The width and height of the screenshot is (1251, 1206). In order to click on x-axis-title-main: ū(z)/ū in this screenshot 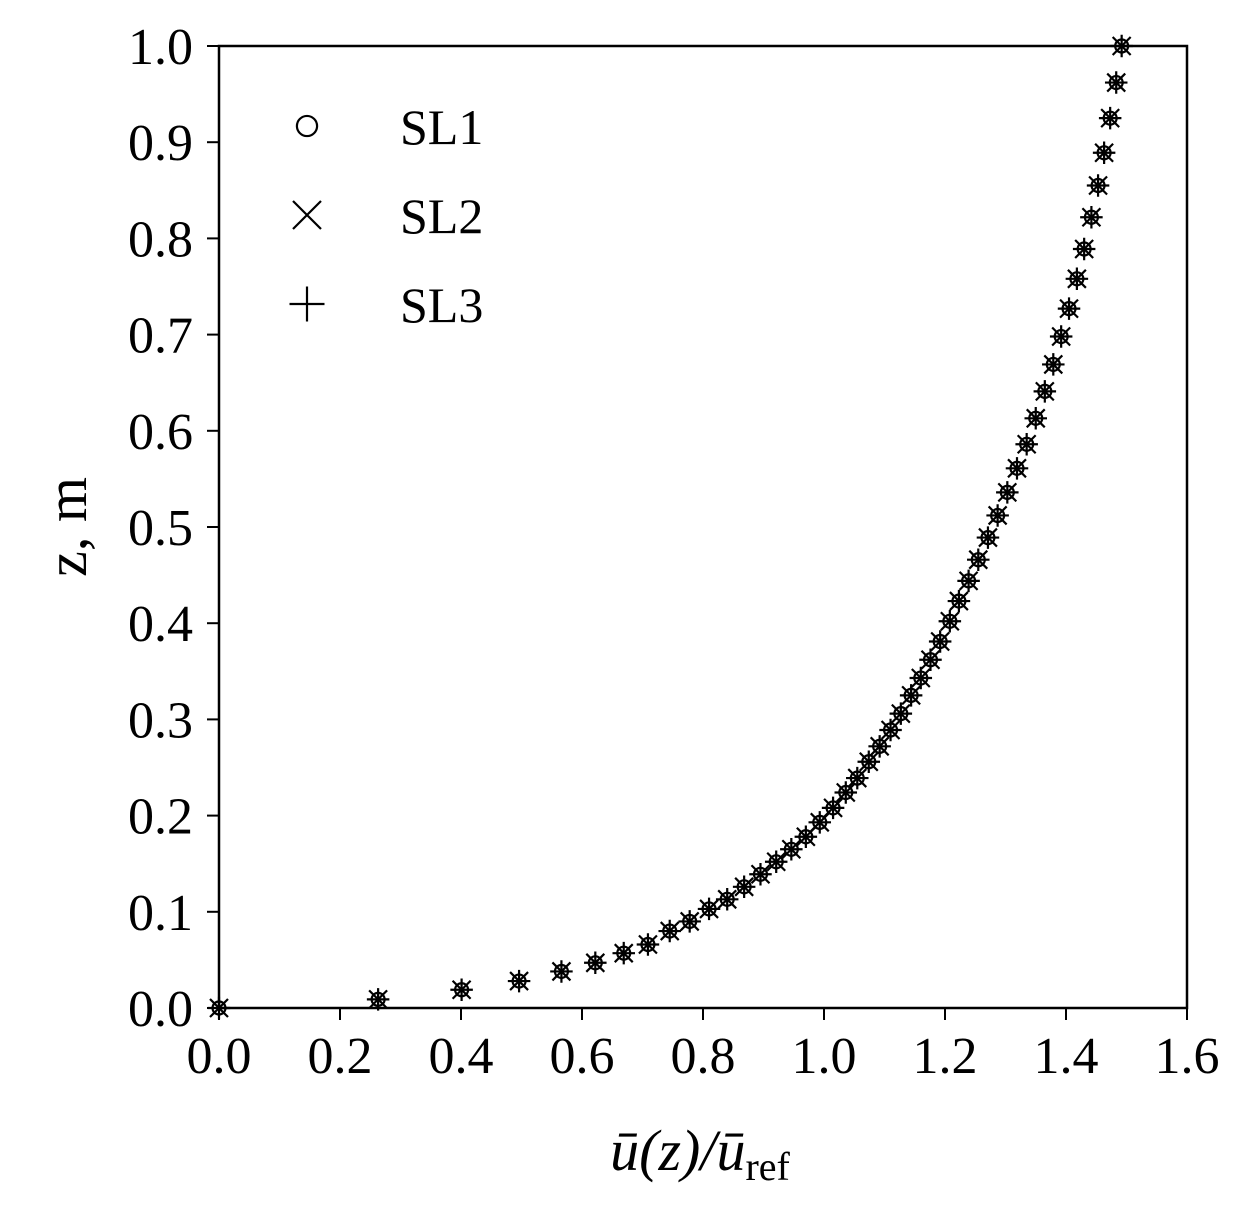, I will do `click(677, 1150)`.